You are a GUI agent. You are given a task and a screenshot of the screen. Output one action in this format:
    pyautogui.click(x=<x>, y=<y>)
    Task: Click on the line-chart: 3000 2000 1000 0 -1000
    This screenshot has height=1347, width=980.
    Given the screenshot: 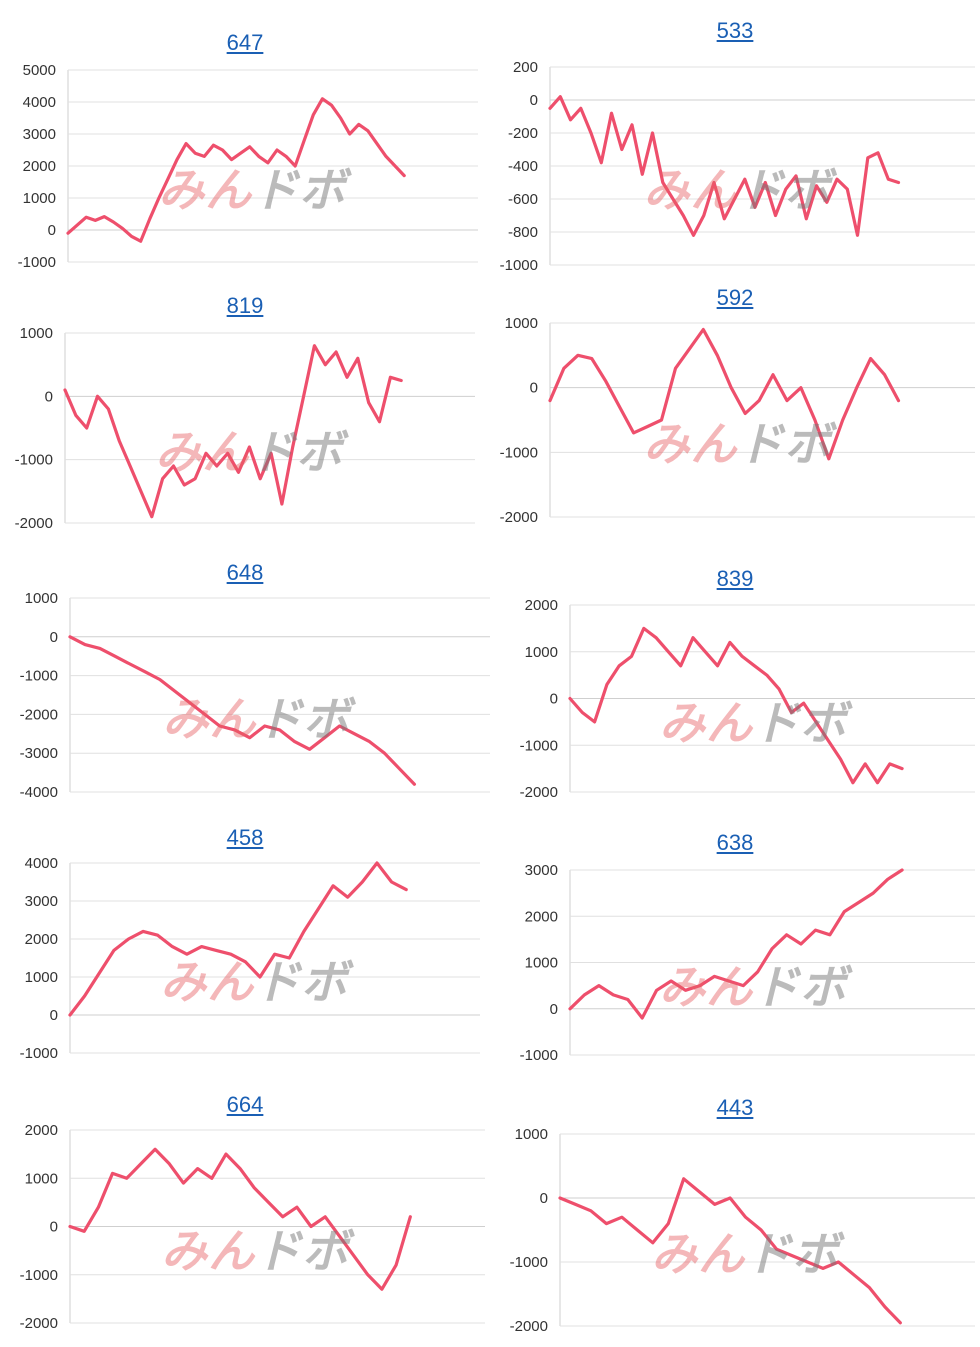 What is the action you would take?
    pyautogui.click(x=747, y=963)
    